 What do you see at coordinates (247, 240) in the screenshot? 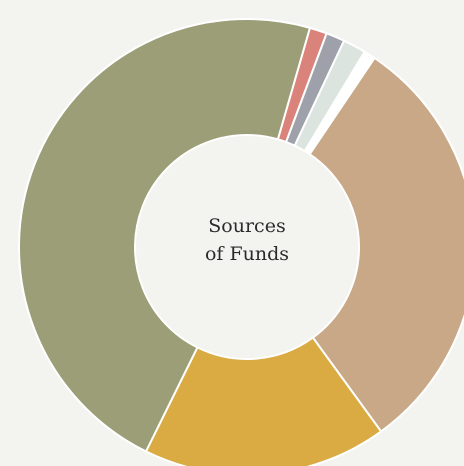
I see `chart-center-title: Sources of Funds` at bounding box center [247, 240].